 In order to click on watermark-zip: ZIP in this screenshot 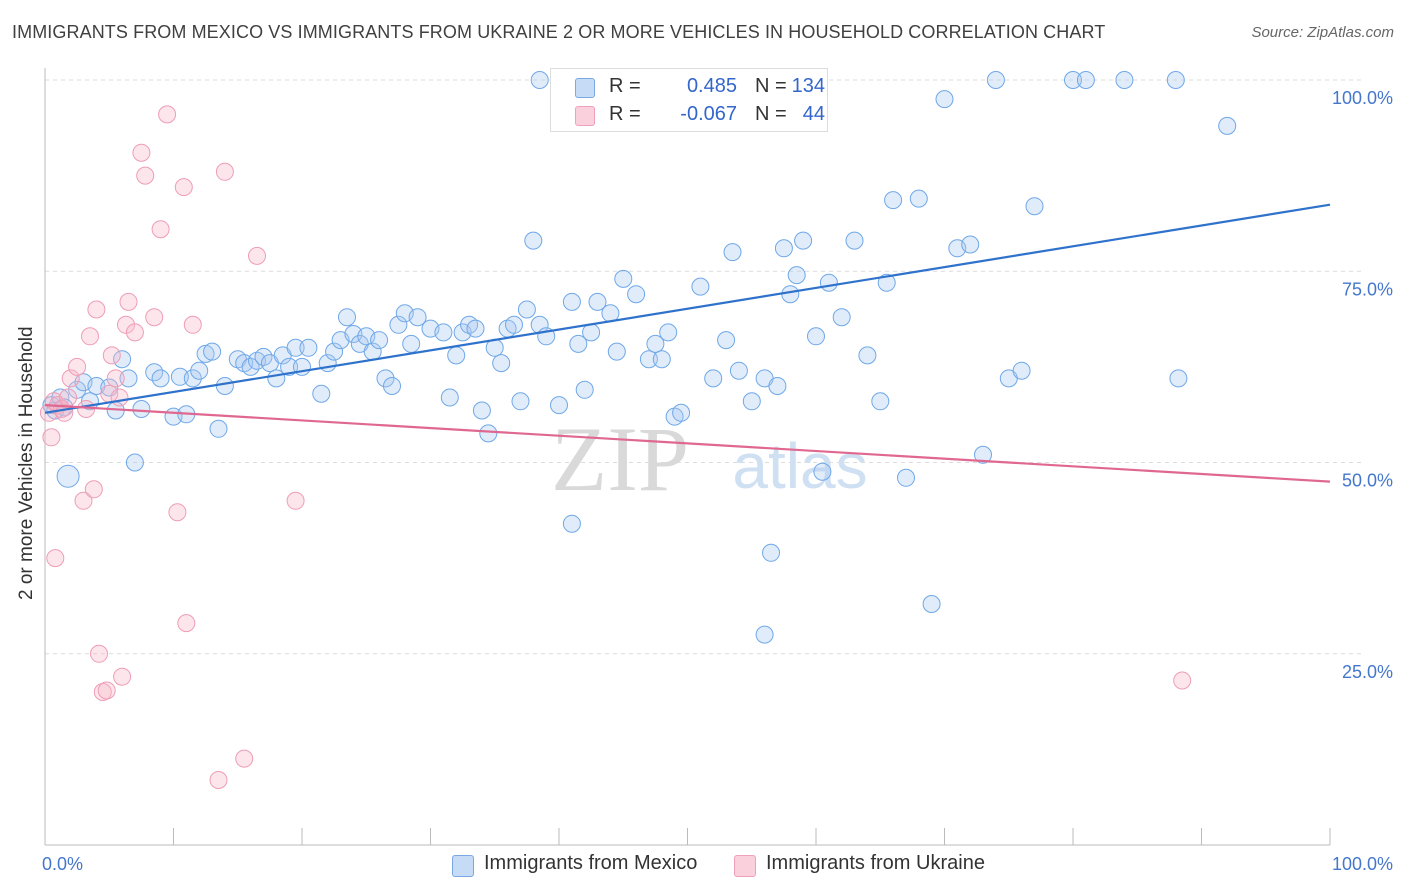, I will do `click(620, 459)`.